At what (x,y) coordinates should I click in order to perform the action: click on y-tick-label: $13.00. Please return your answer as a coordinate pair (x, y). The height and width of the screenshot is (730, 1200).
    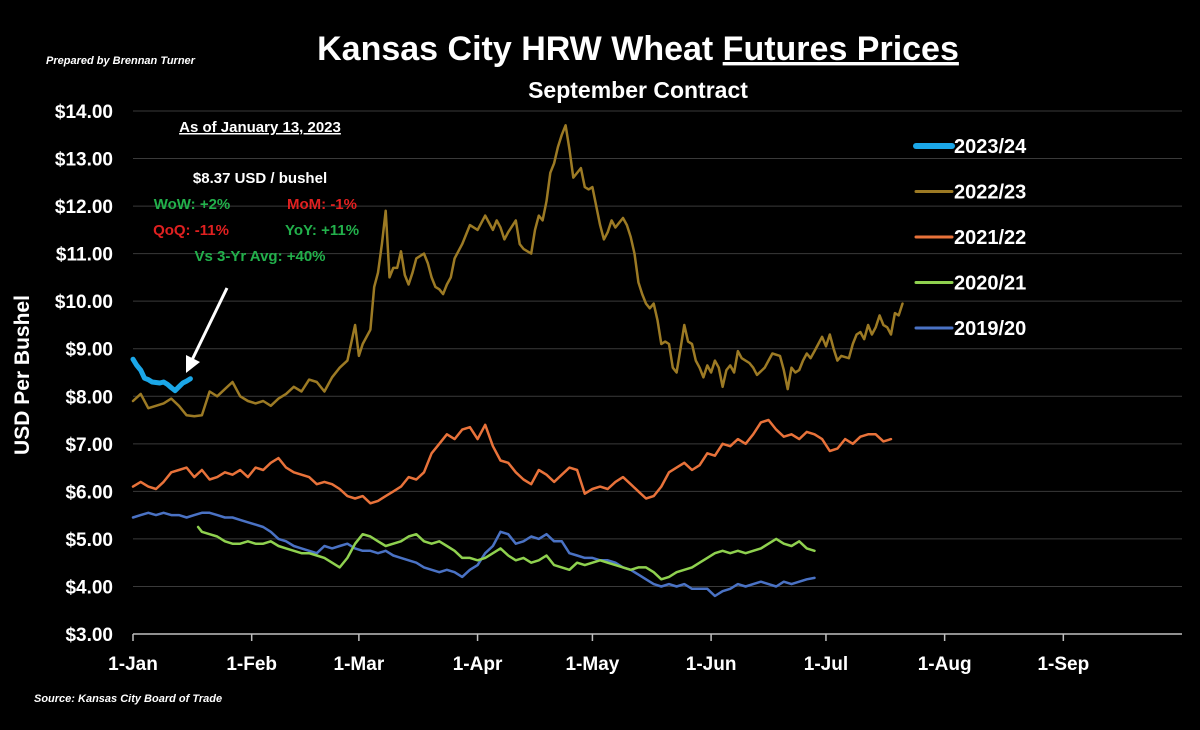
    Looking at the image, I should click on (84, 160).